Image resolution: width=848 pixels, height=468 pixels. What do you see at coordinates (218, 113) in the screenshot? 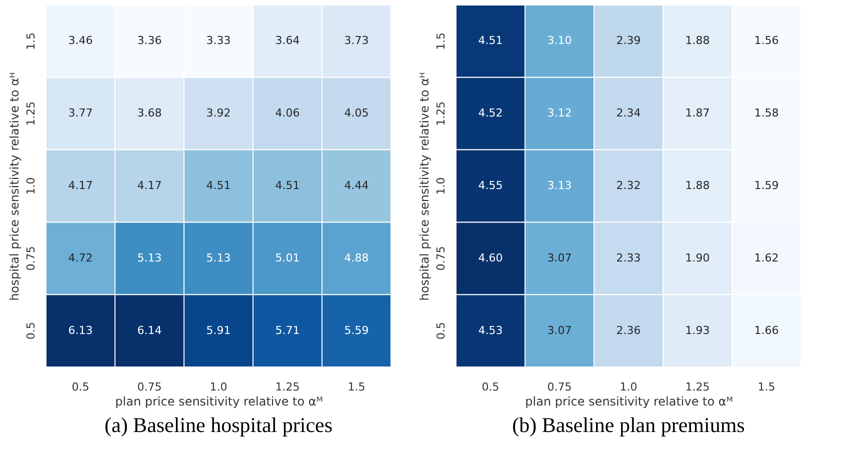
I see `data-label: 3.92` at bounding box center [218, 113].